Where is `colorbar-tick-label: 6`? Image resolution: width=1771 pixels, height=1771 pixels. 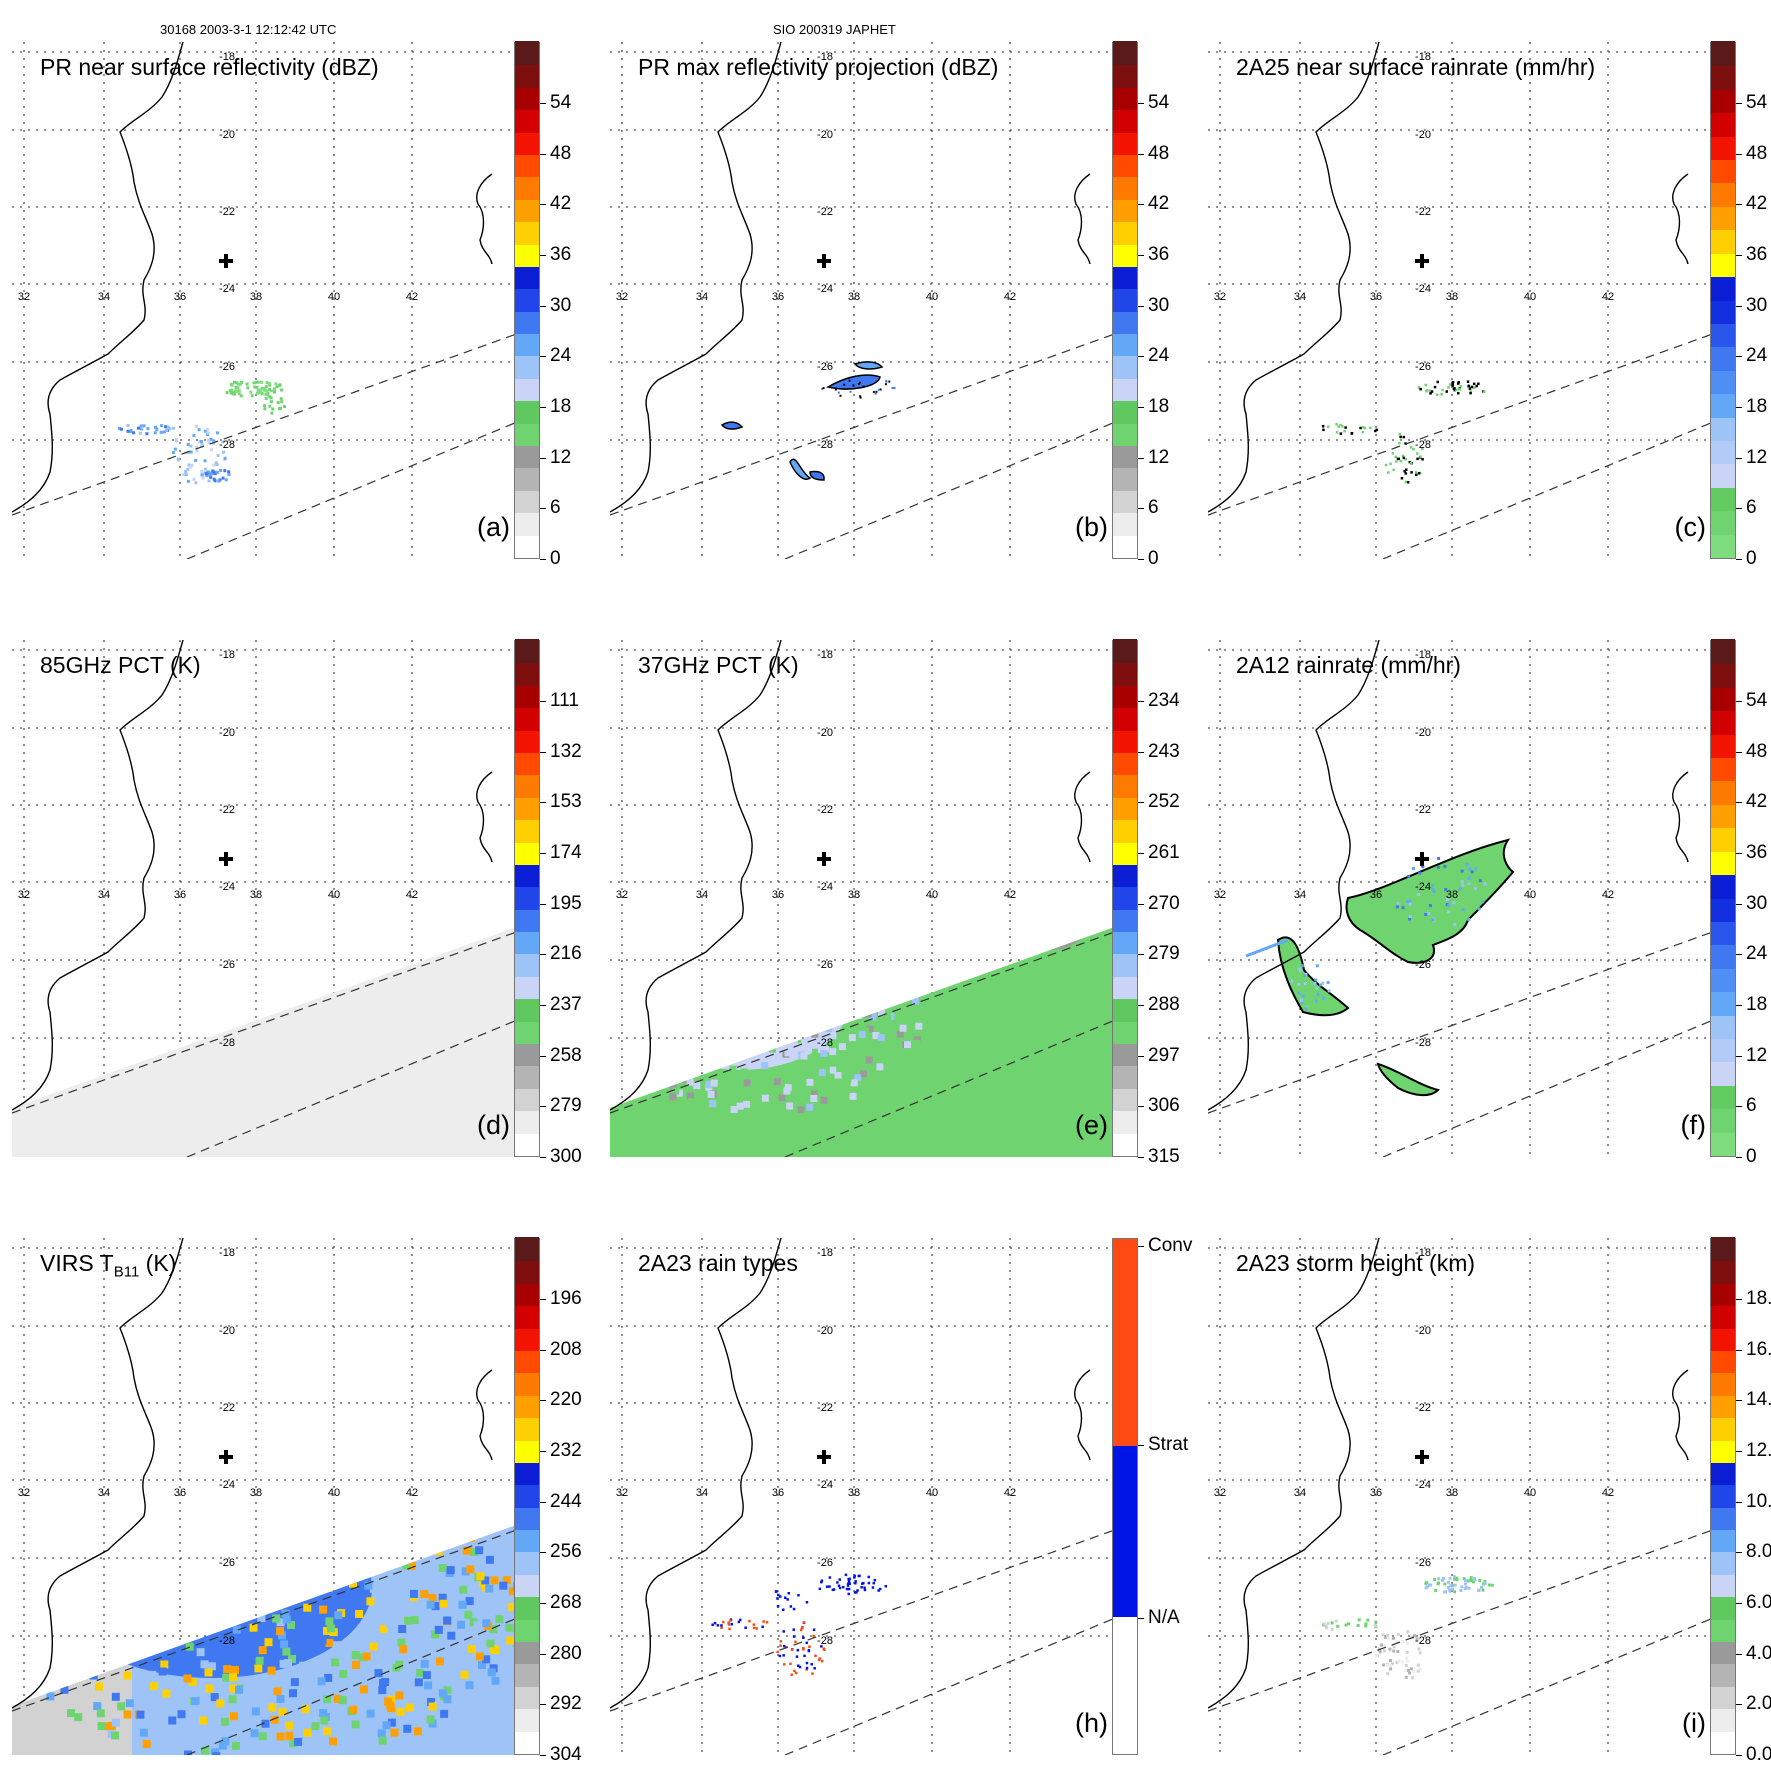 colorbar-tick-label: 6 is located at coordinates (1148, 508).